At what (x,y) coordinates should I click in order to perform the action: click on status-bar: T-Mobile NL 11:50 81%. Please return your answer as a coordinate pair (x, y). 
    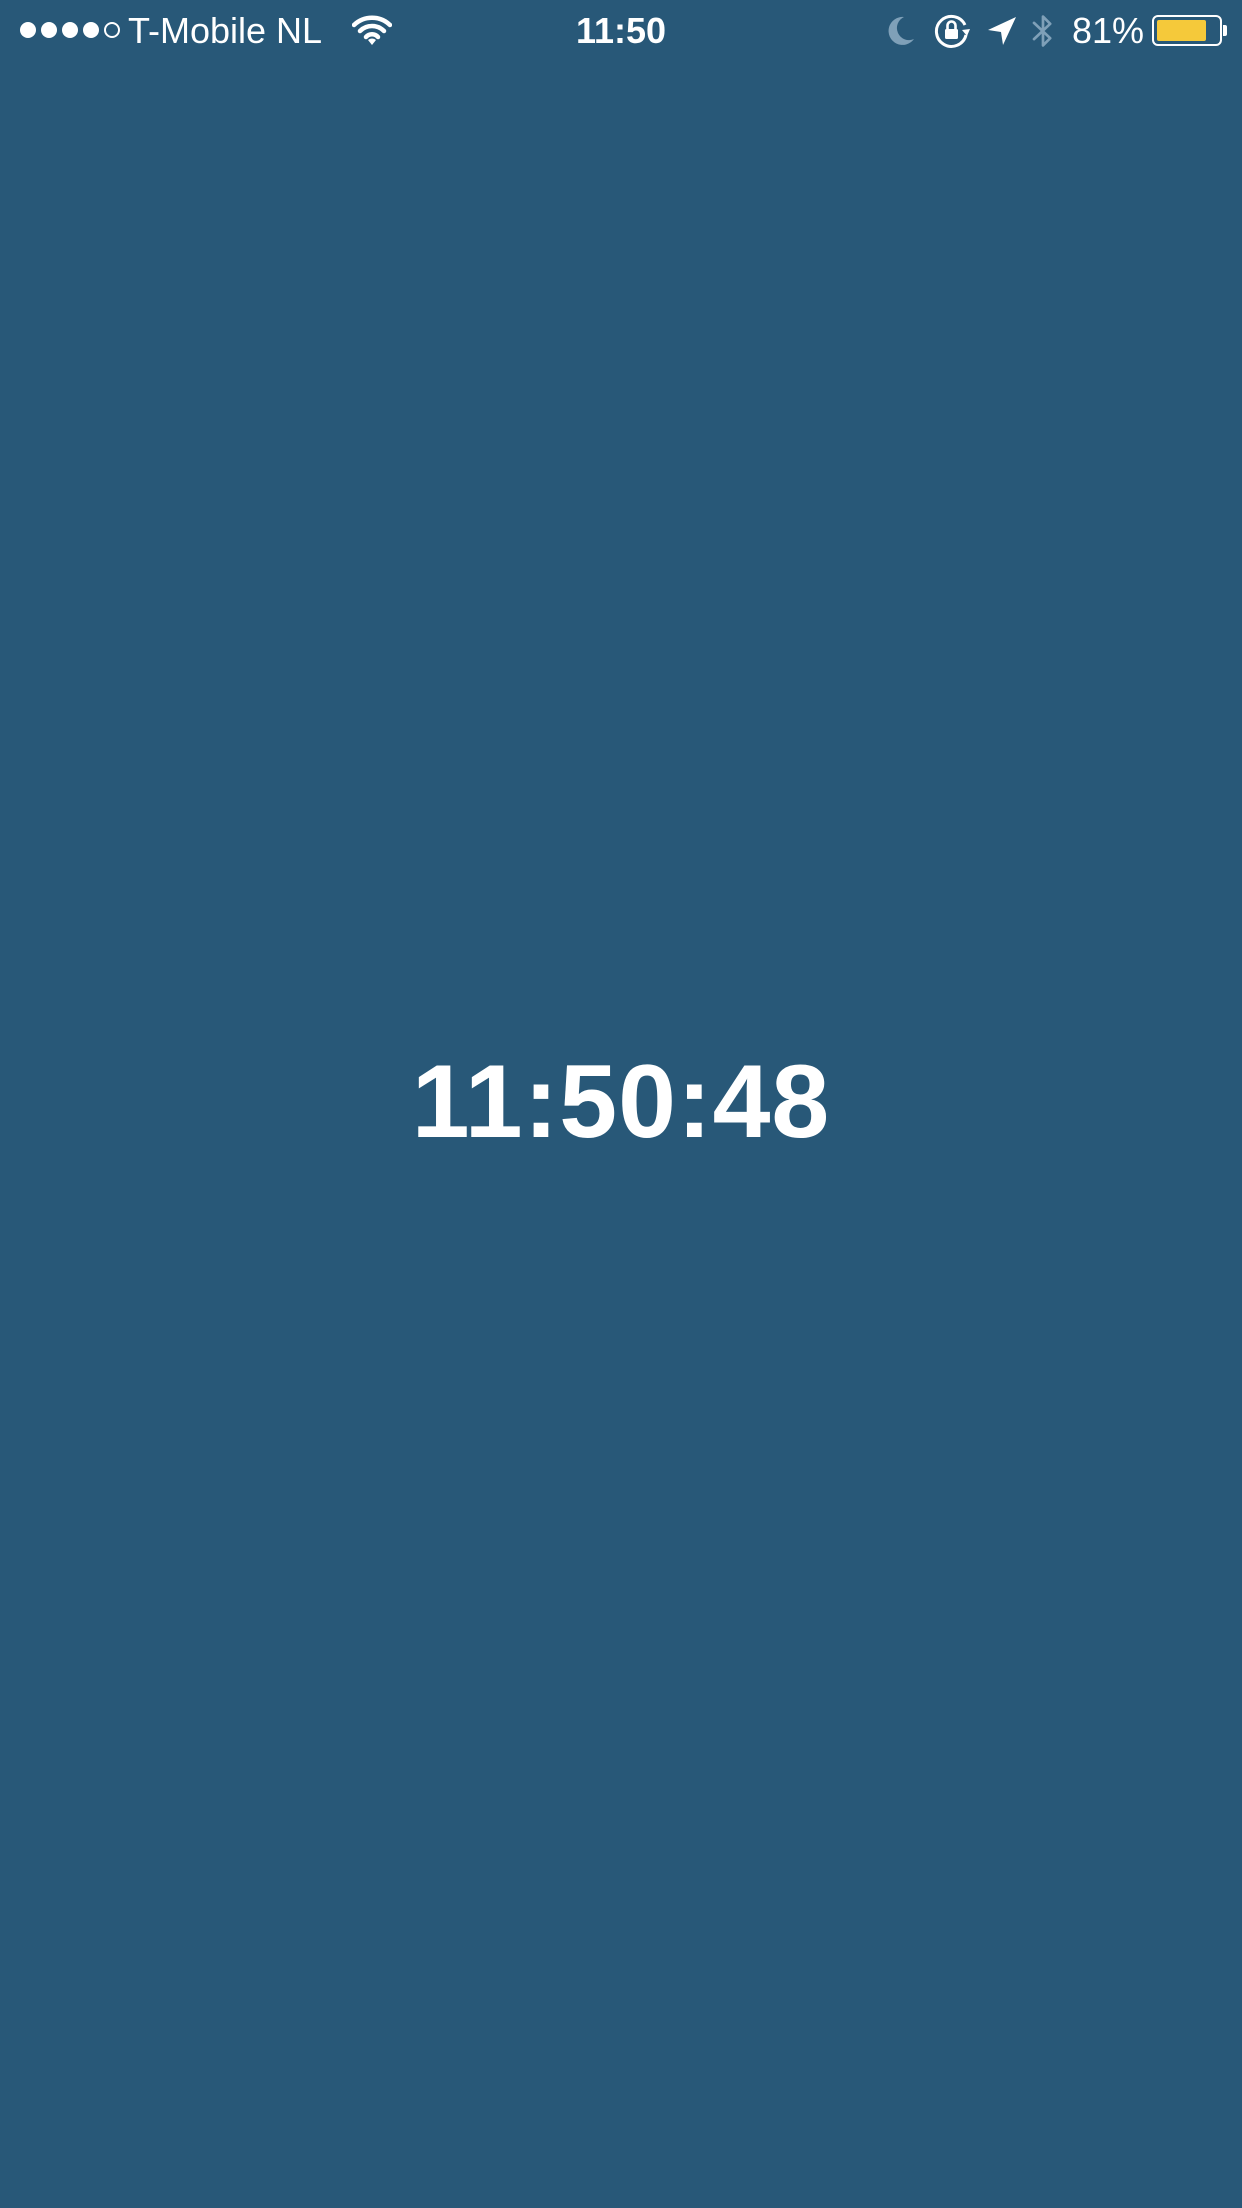
    Looking at the image, I should click on (621, 31).